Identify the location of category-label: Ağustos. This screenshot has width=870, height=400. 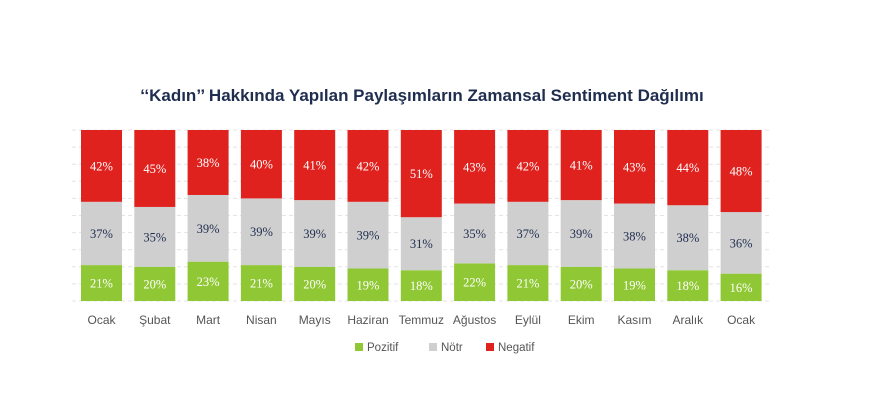
(474, 320).